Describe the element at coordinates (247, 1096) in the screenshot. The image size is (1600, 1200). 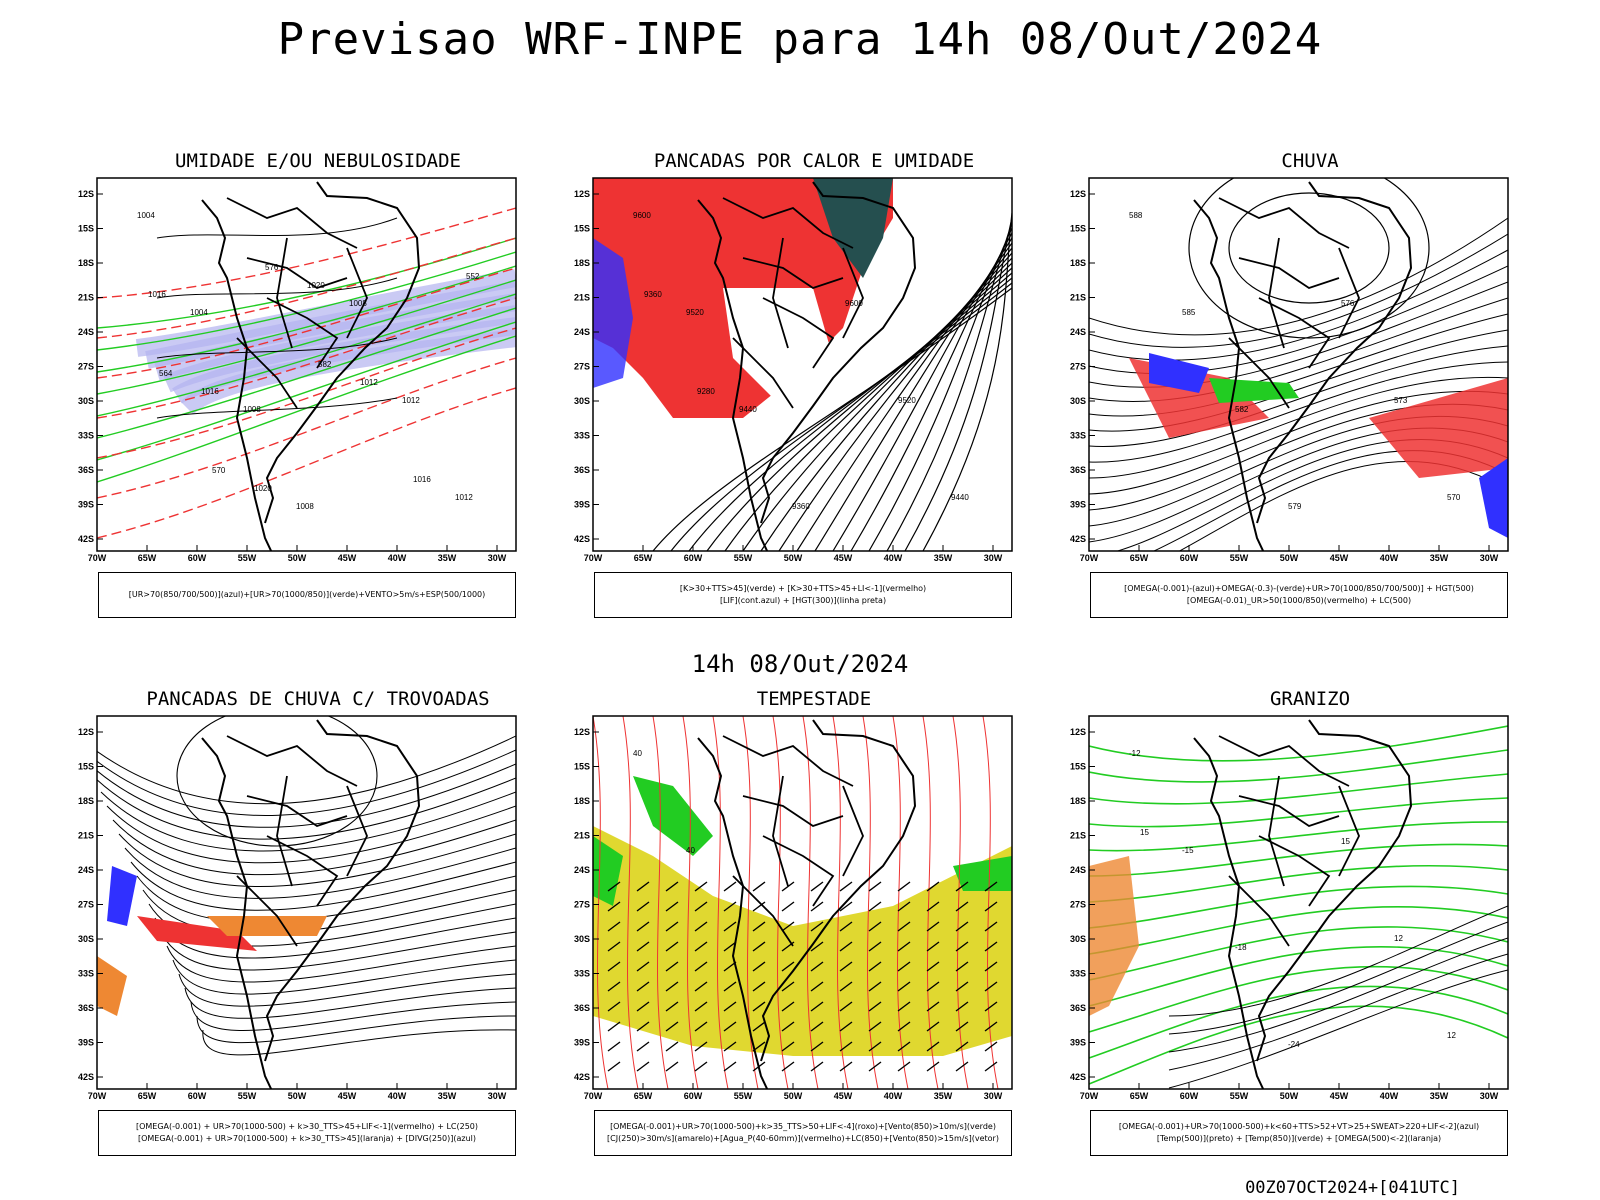
I see `lon-tick-label: 55W` at that location.